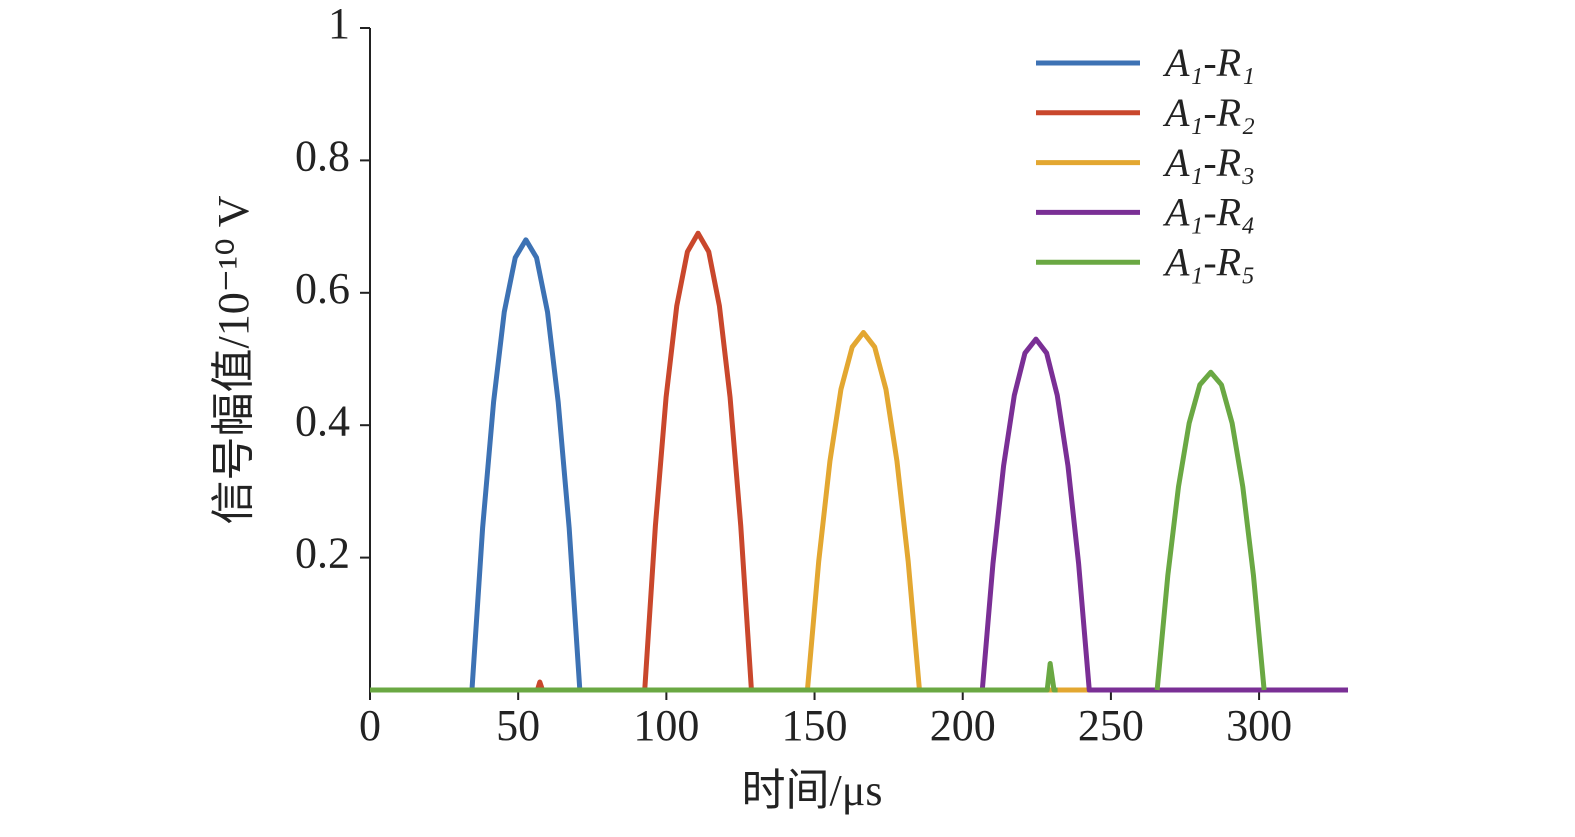 The width and height of the screenshot is (1575, 837). What do you see at coordinates (339, 24) in the screenshot?
I see `y-tick-label: 1` at bounding box center [339, 24].